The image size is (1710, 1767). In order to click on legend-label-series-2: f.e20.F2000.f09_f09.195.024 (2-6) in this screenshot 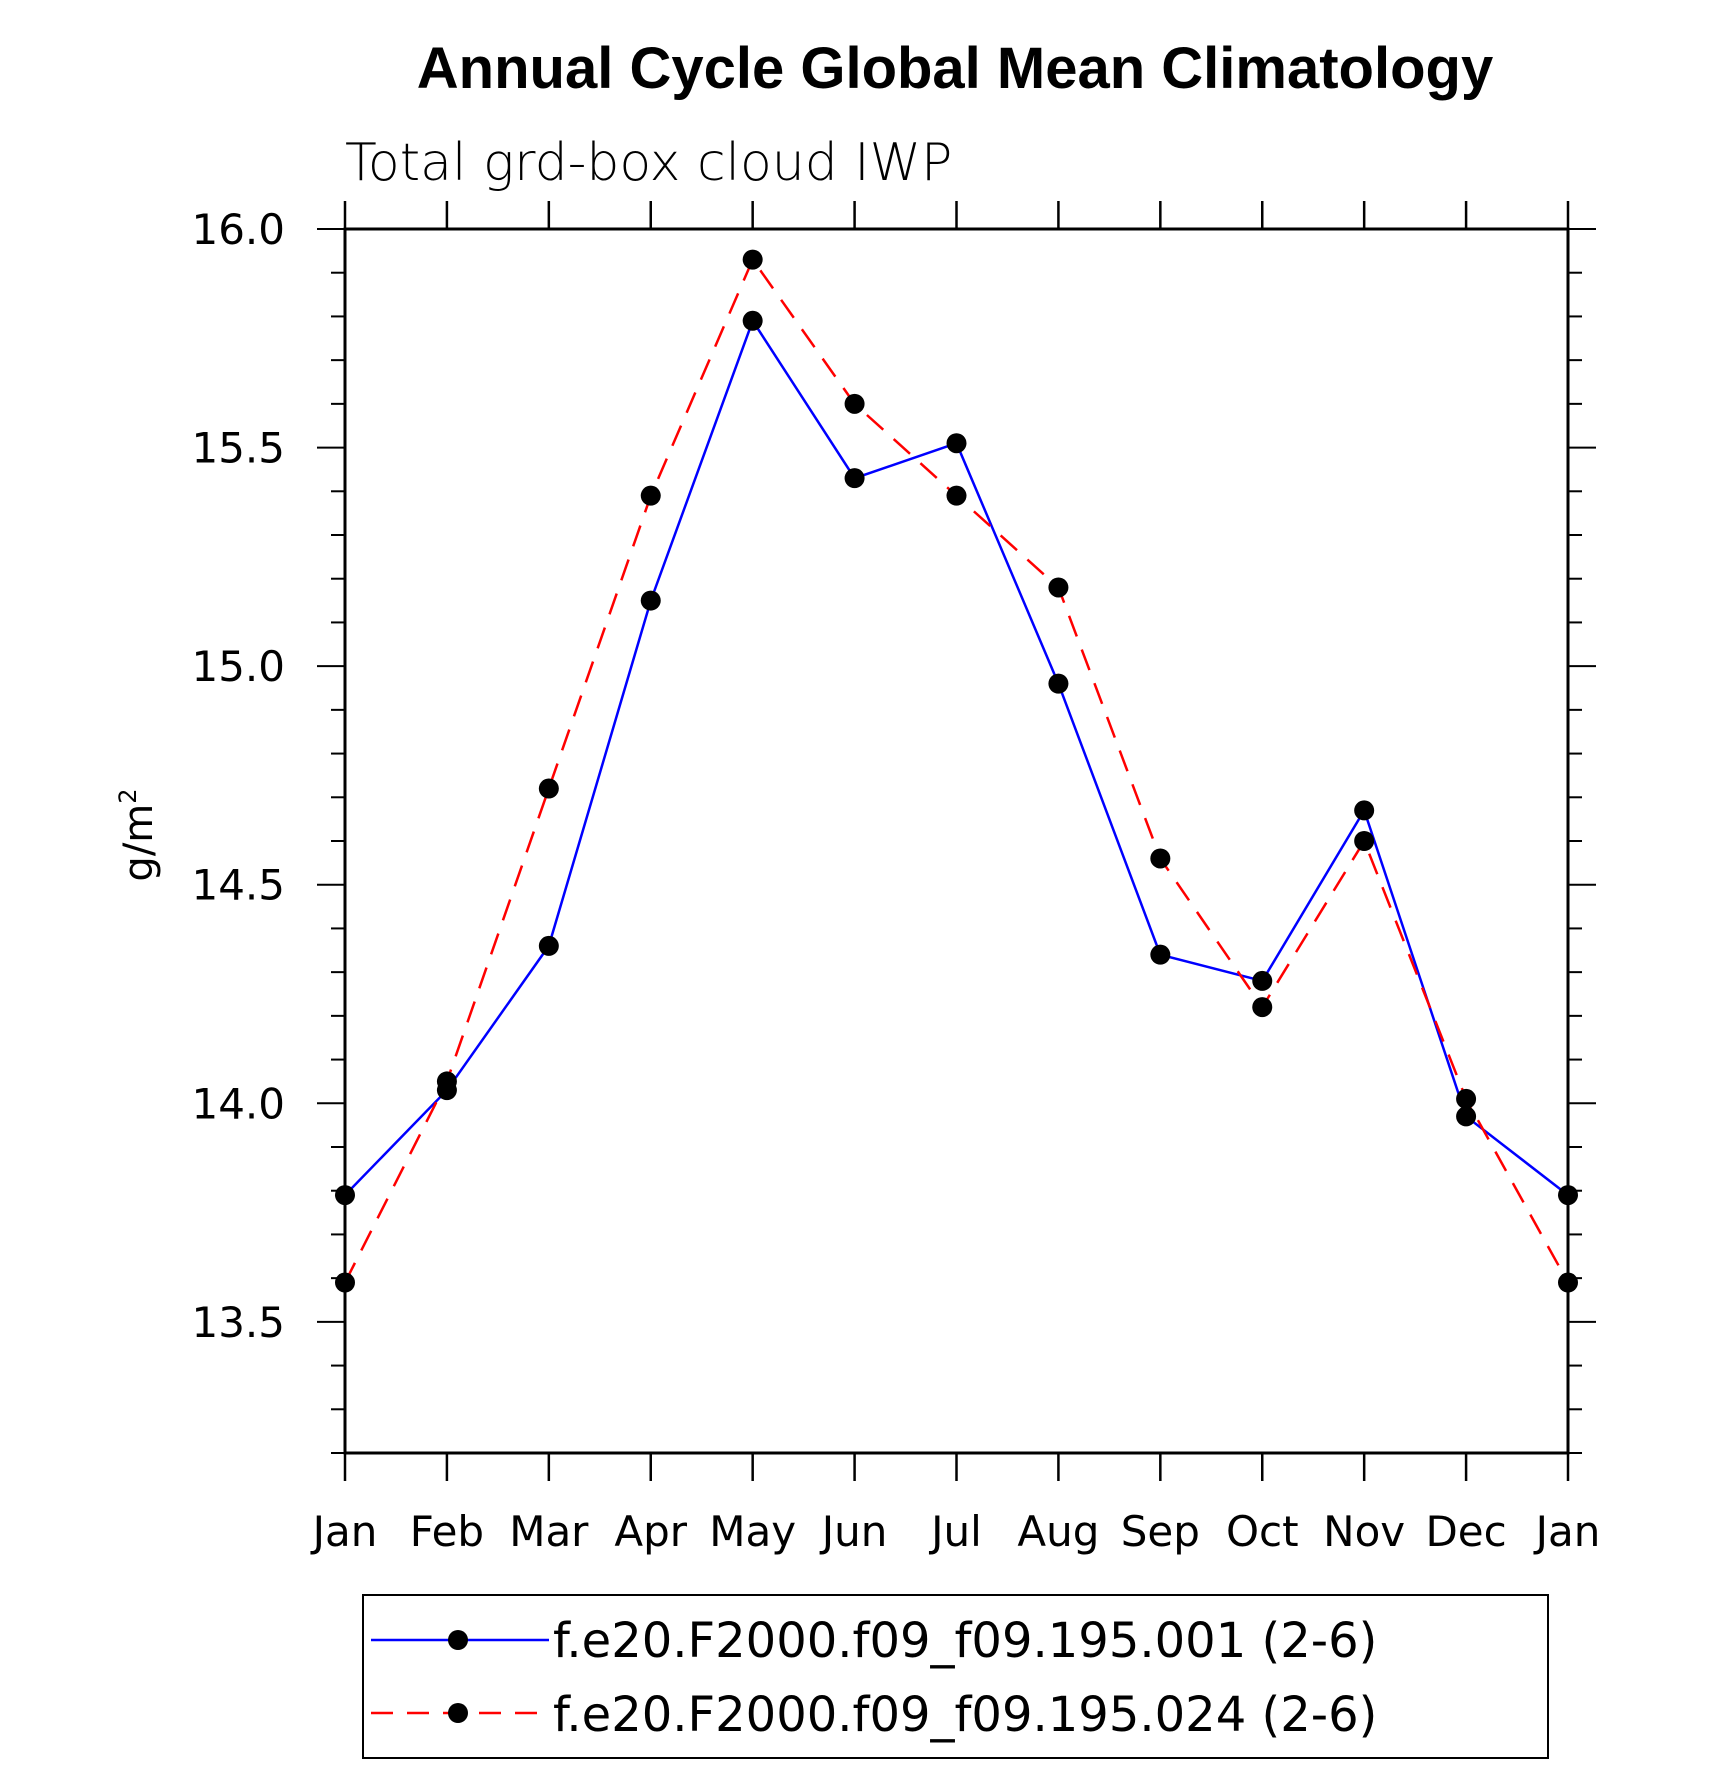, I will do `click(965, 1715)`.